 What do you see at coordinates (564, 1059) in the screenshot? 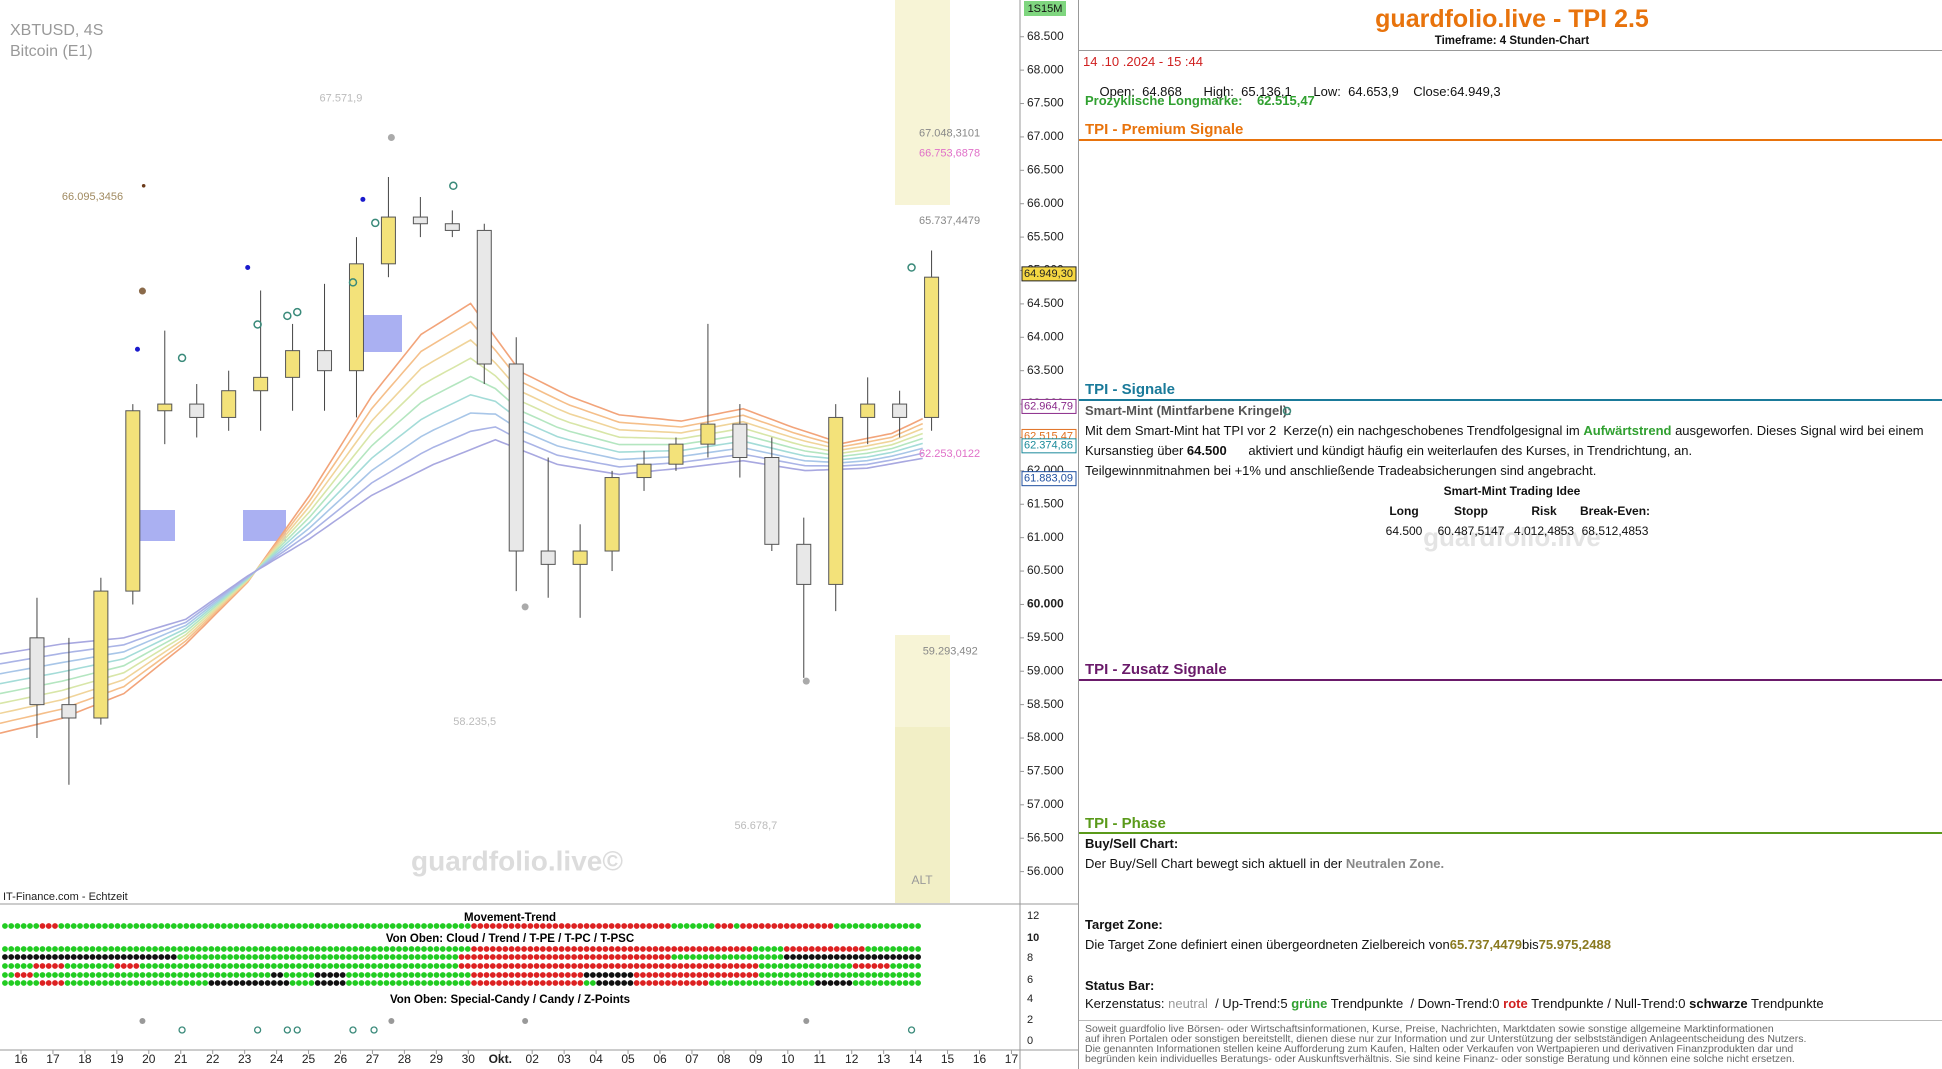
I see `x-tick-label: 03` at bounding box center [564, 1059].